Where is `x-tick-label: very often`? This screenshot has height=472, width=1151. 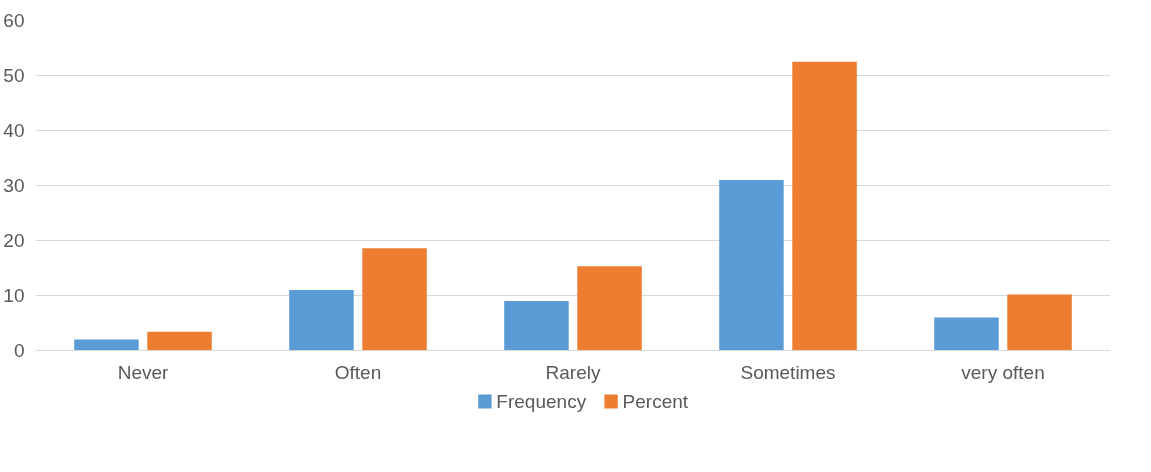
x-tick-label: very often is located at coordinates (1003, 372).